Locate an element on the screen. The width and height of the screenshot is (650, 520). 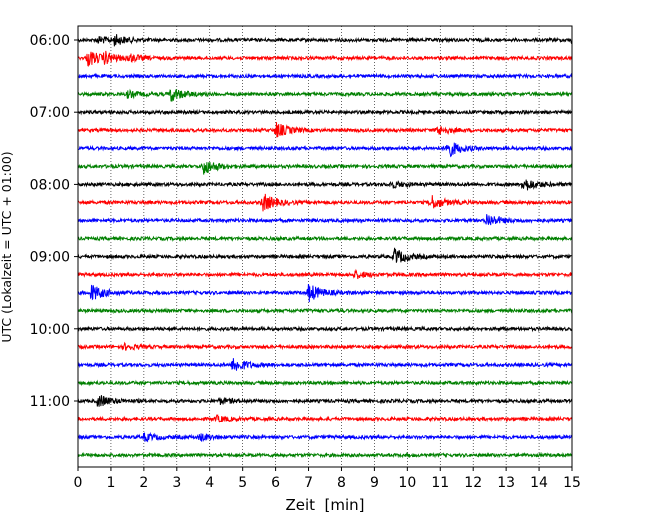
y-tick-label: 11:00 is located at coordinates (50, 402).